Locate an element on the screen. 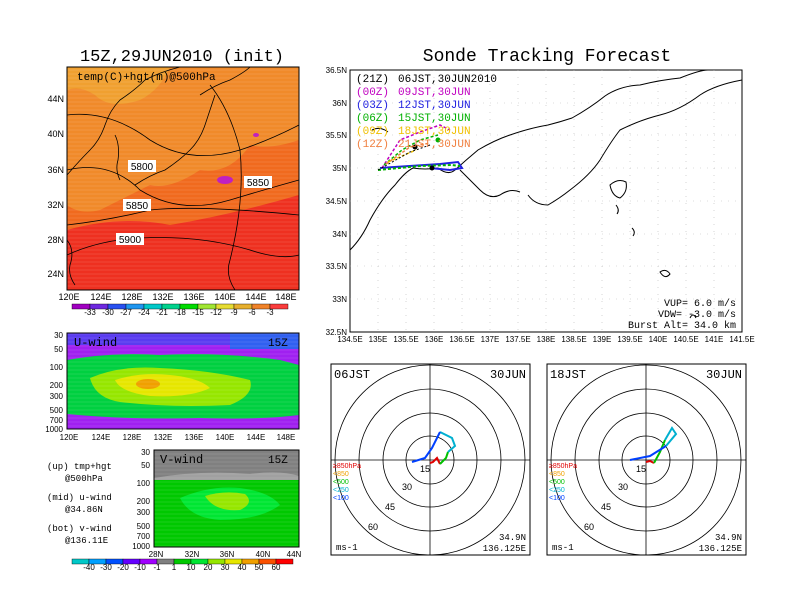 The image size is (792, 612). temp-tick: -15 is located at coordinates (198, 312).